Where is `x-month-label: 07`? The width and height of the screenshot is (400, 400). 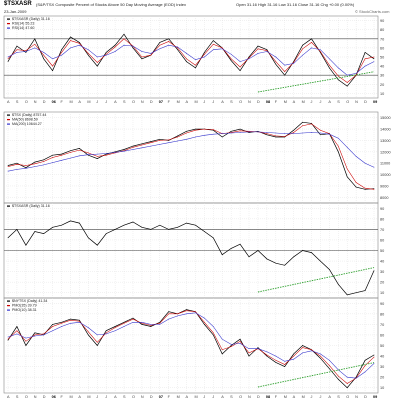
x-month-label: 07 is located at coordinates (161, 102).